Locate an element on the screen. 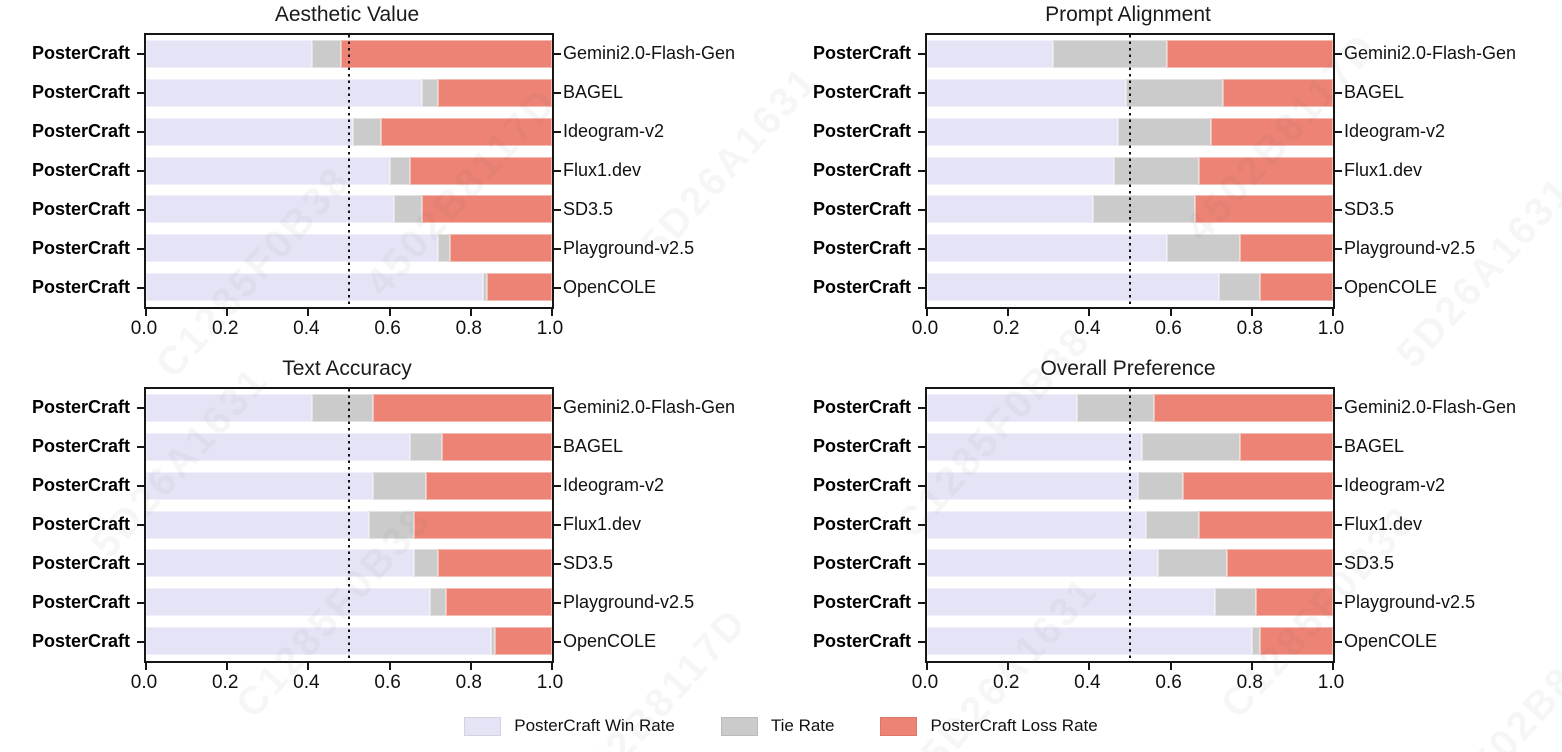 The height and width of the screenshot is (752, 1562). legend-label-win: PosterCraft Win Rate is located at coordinates (594, 725).